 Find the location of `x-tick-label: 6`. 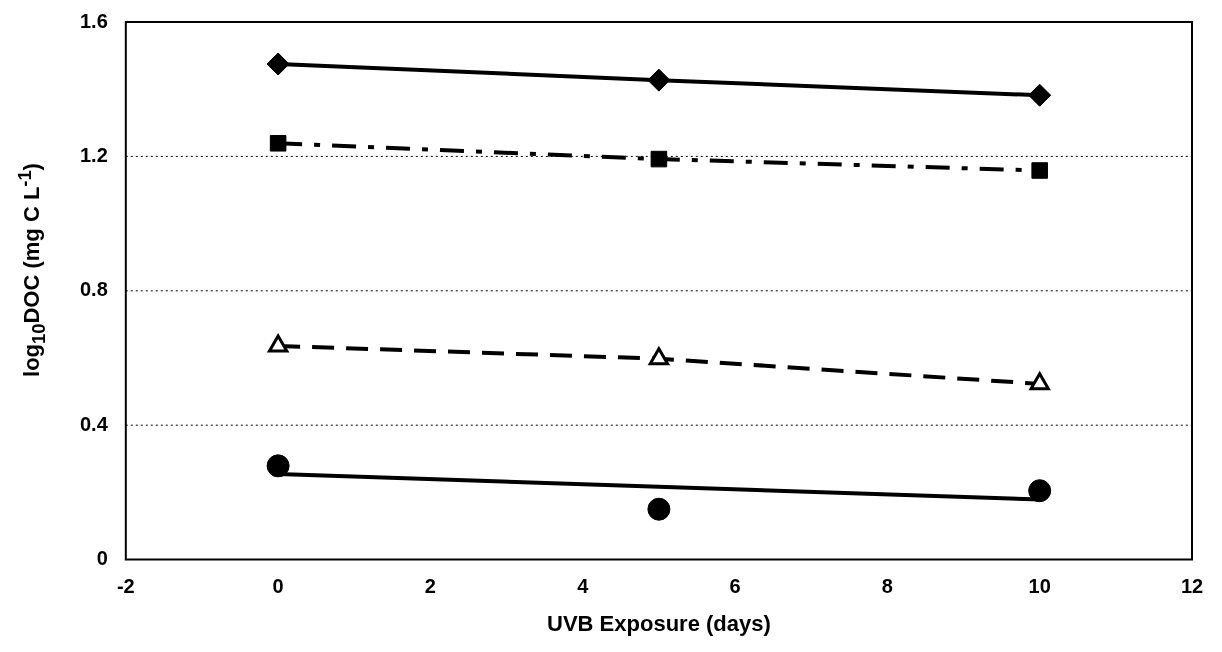

x-tick-label: 6 is located at coordinates (735, 586).